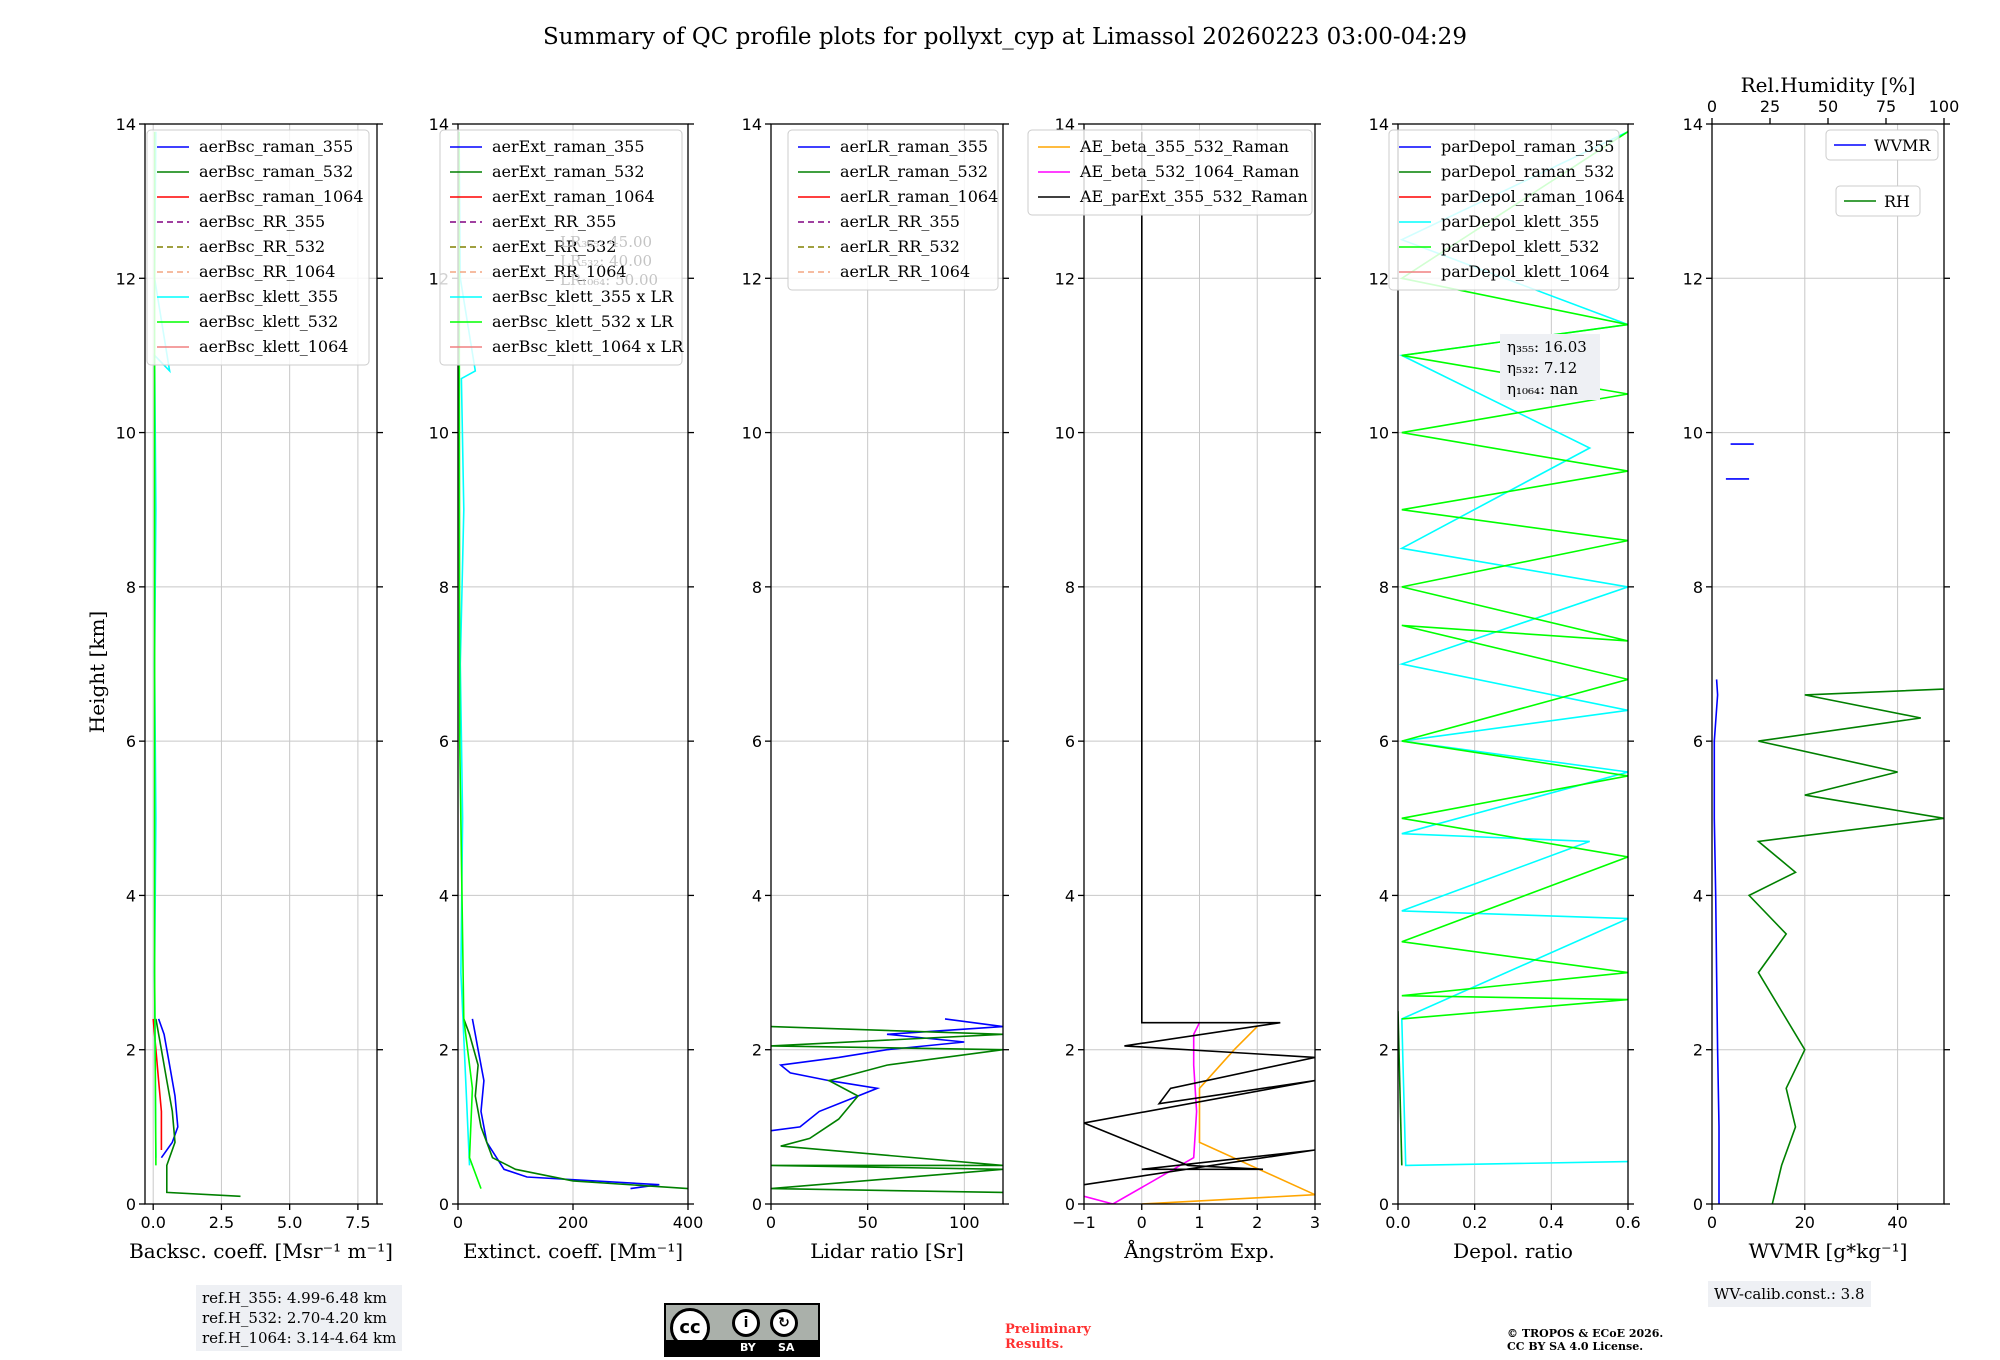 Image resolution: width=2000 pixels, height=1360 pixels. What do you see at coordinates (867, 1222) in the screenshot?
I see `x-tick-label-1: 50` at bounding box center [867, 1222].